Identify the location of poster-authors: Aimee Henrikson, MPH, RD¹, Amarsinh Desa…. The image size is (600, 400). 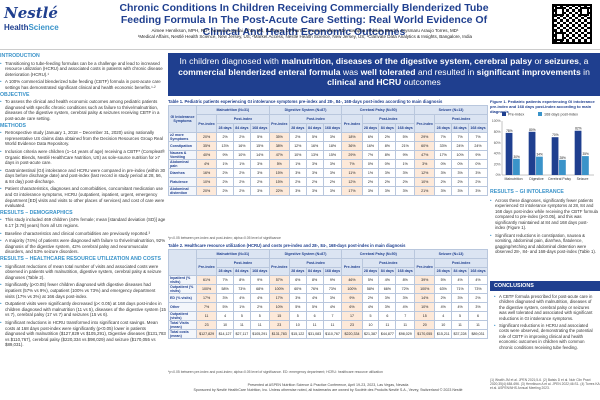
(305, 33).